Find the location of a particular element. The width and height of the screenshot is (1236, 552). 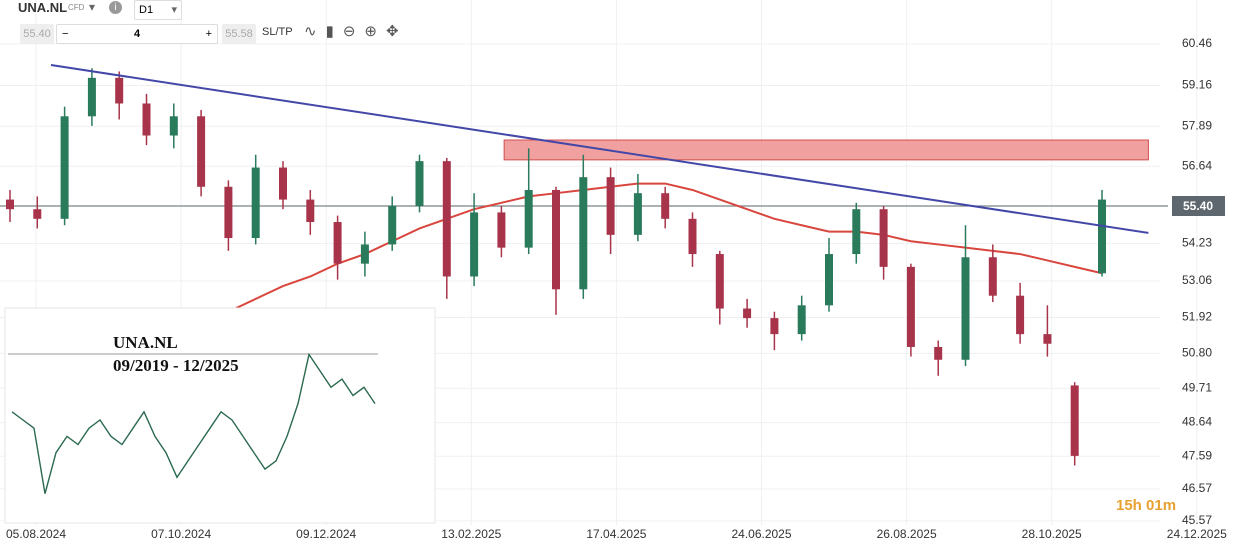

quantity-input: − 4 + is located at coordinates (137, 34).